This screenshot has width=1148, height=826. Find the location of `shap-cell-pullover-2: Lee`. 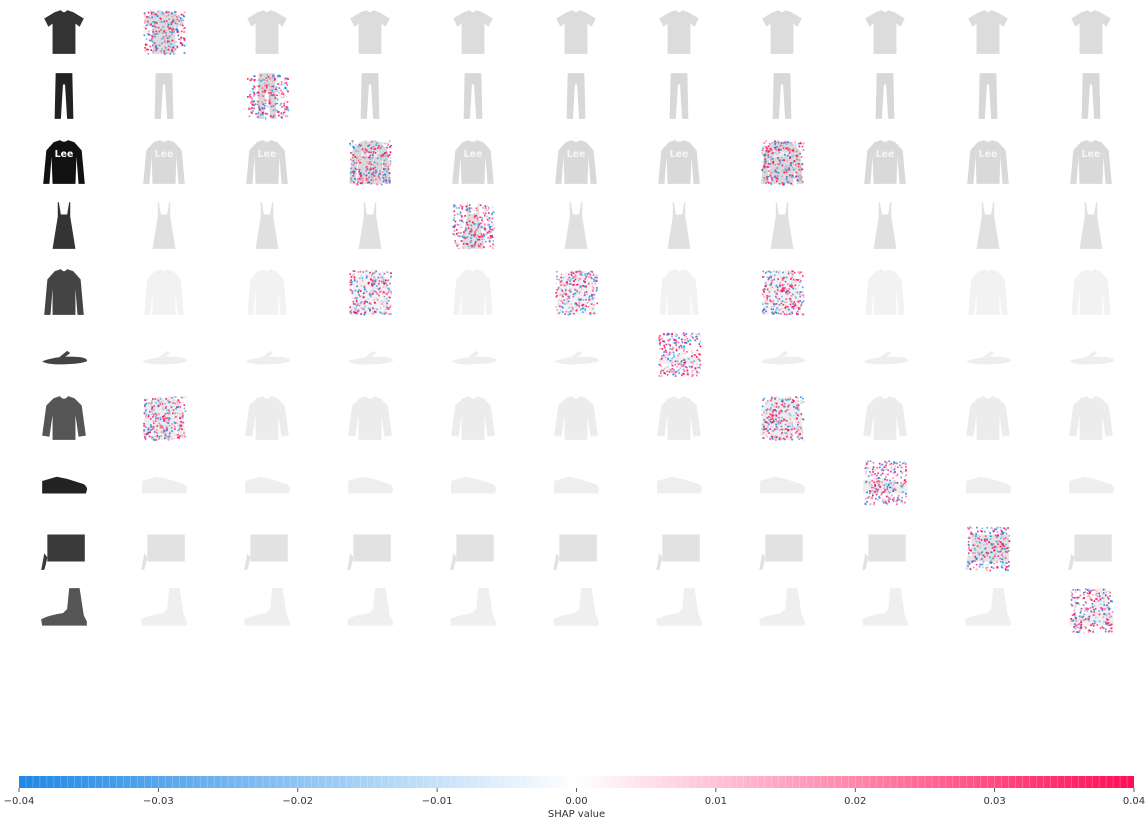

shap-cell-pullover-2: Lee is located at coordinates (267, 162).